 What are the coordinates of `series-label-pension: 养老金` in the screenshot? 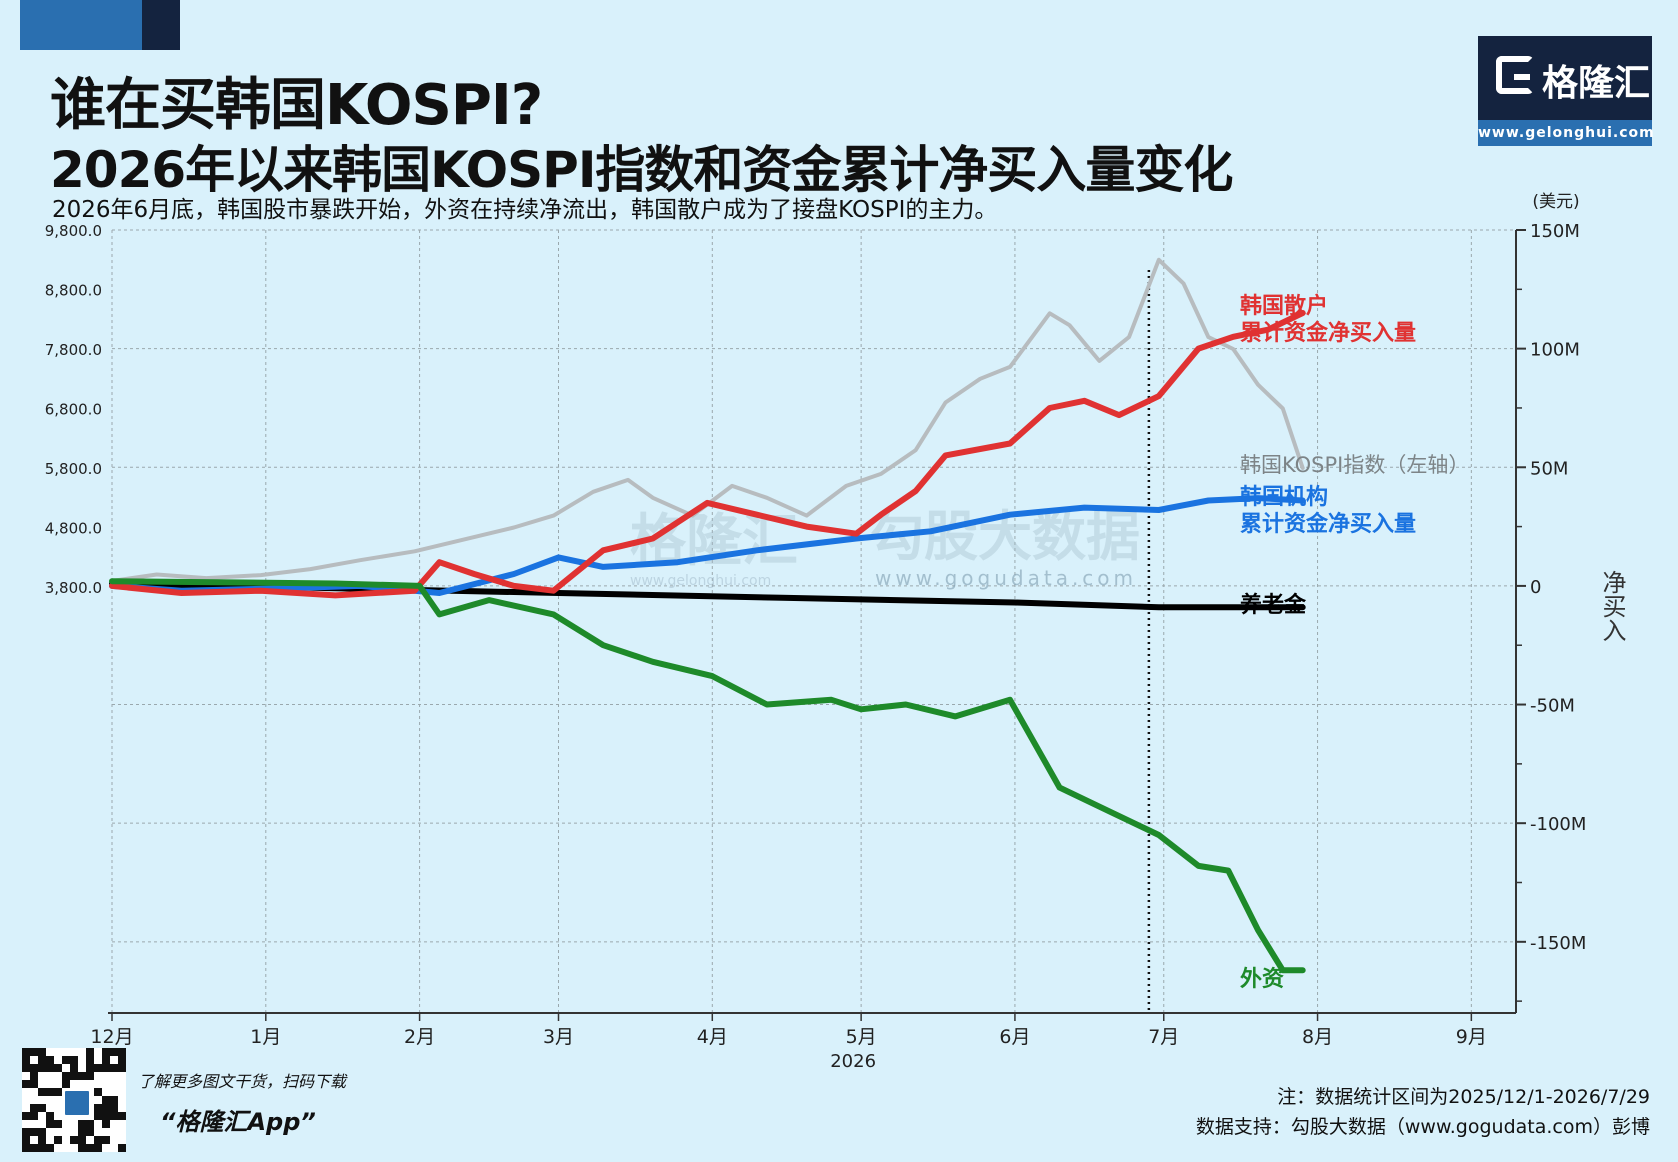 It's located at (1273, 605).